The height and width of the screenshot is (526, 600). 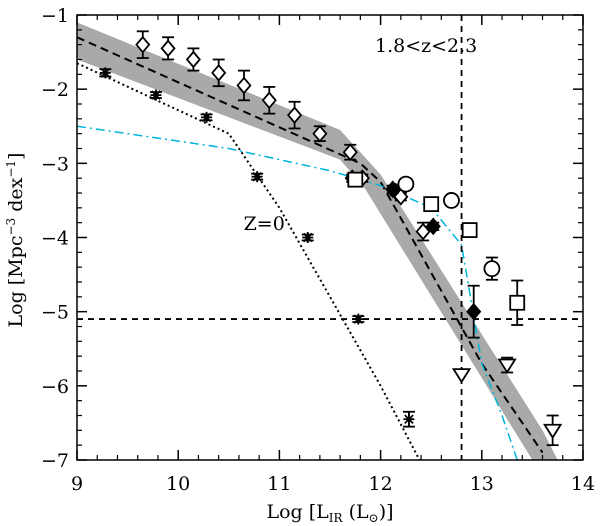 What do you see at coordinates (15, 240) in the screenshot?
I see `y-axis-title: Log [Mpc−3 dex−1]` at bounding box center [15, 240].